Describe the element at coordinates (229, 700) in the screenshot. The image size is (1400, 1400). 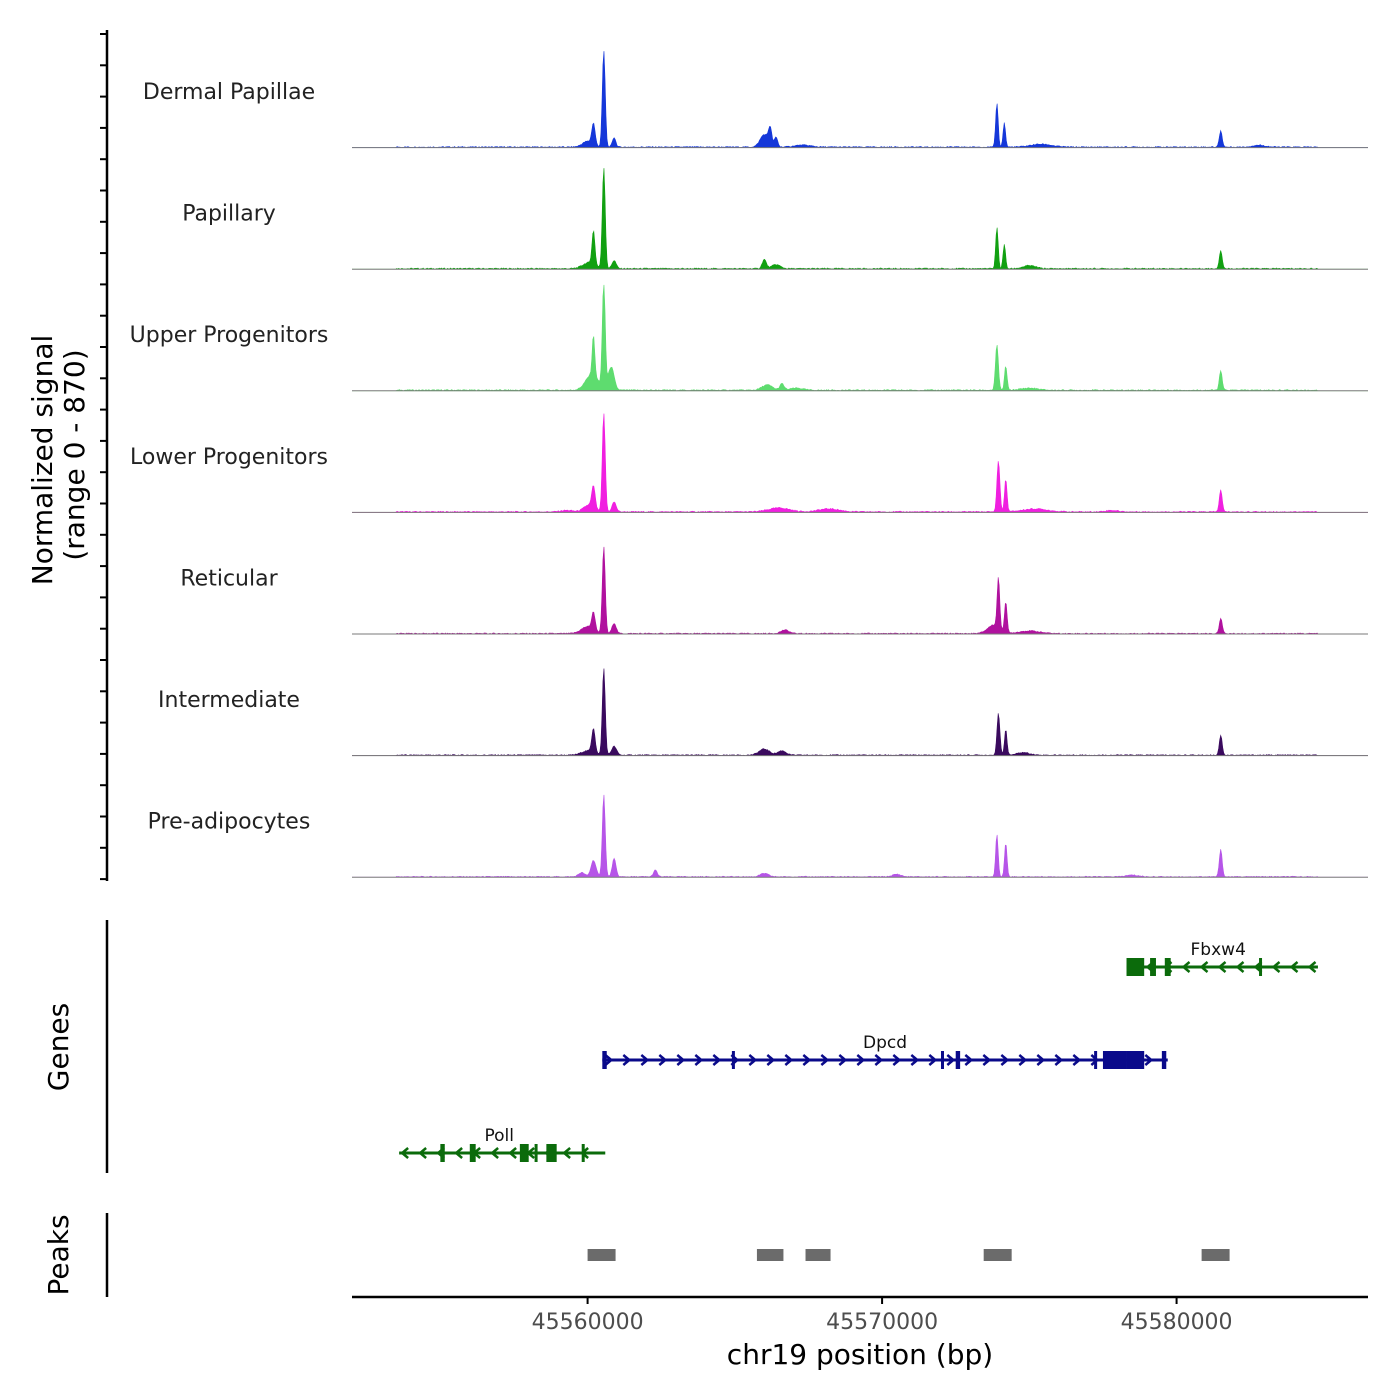
I see `track-label: Intermediate` at that location.